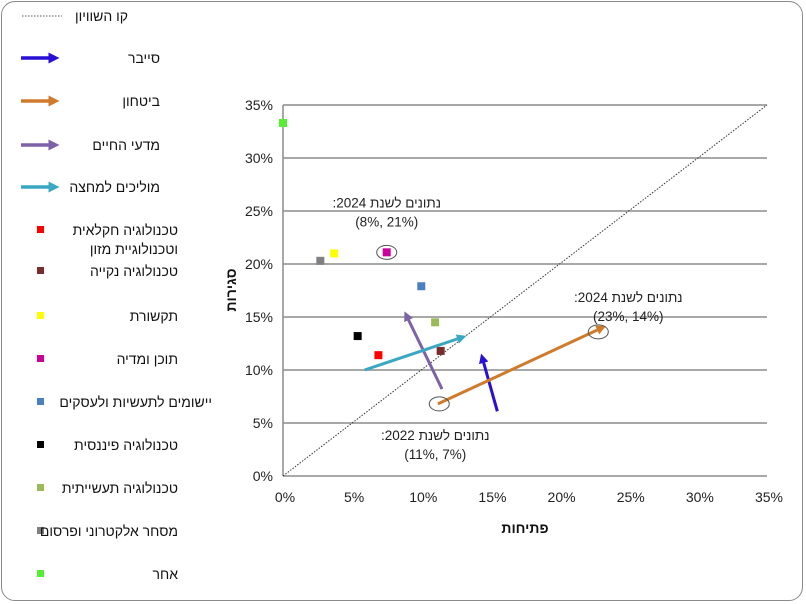  I want to click on y-tick-label: 35%, so click(259, 105).